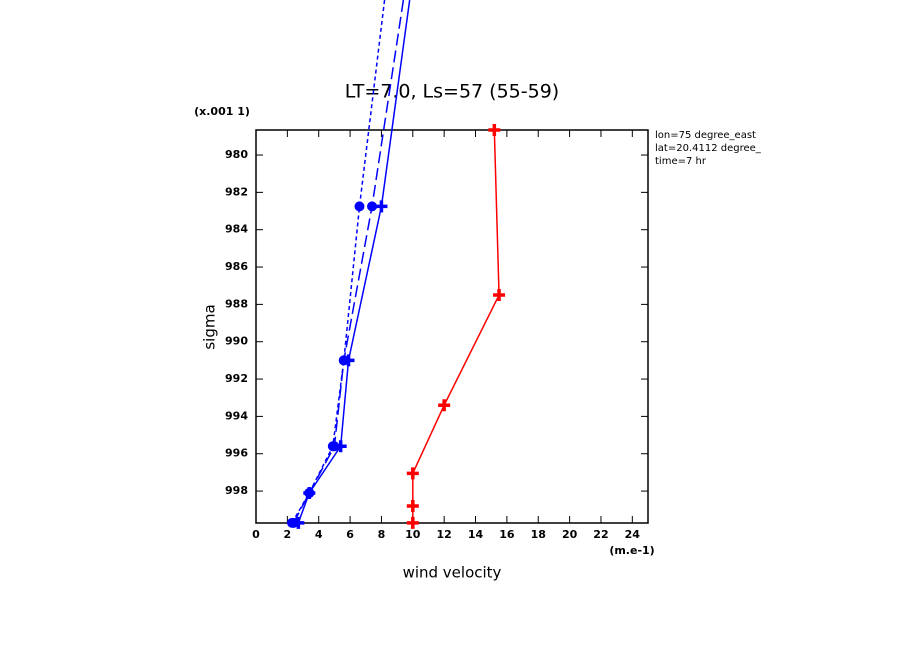 The height and width of the screenshot is (654, 904). I want to click on y-tick-label: 992, so click(236, 378).